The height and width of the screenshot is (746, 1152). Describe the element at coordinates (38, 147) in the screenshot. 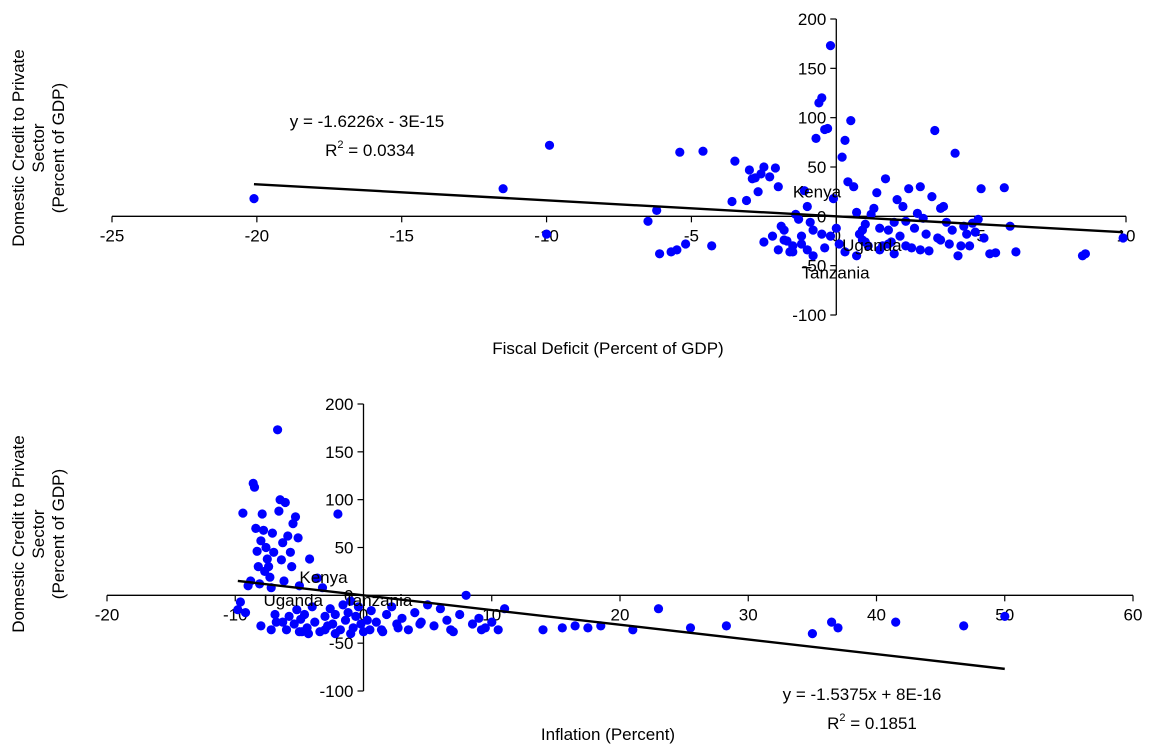

I see `ylabel-1-line2: Sector` at that location.